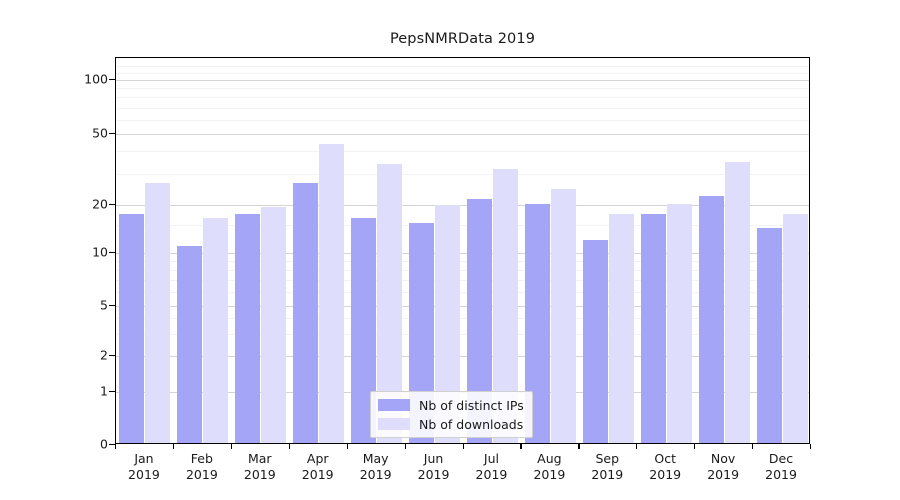 The image size is (900, 500). What do you see at coordinates (375, 458) in the screenshot?
I see `x-axis-tick-label-month: May` at bounding box center [375, 458].